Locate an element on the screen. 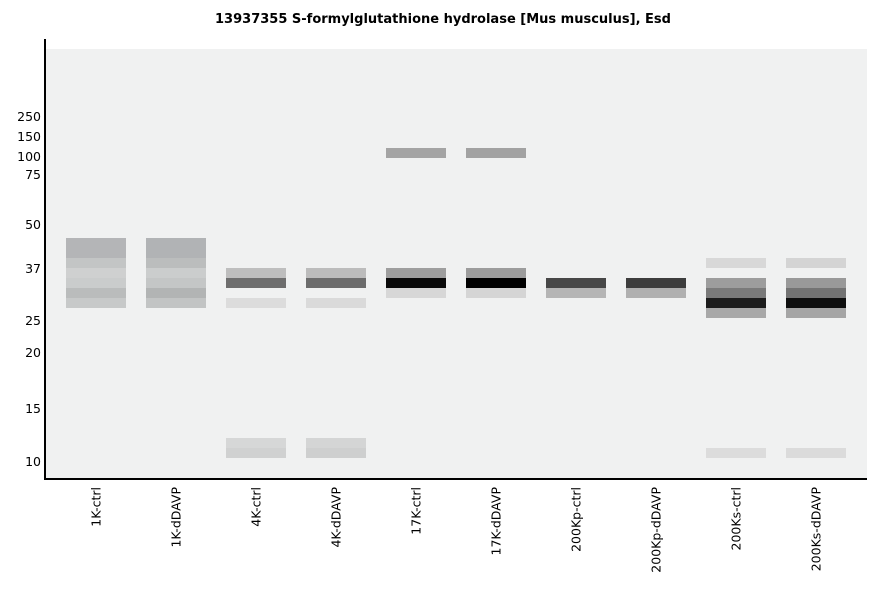 Image resolution: width=886 pixels, height=595 pixels. y-axis-tick-label: 100 is located at coordinates (29, 156).